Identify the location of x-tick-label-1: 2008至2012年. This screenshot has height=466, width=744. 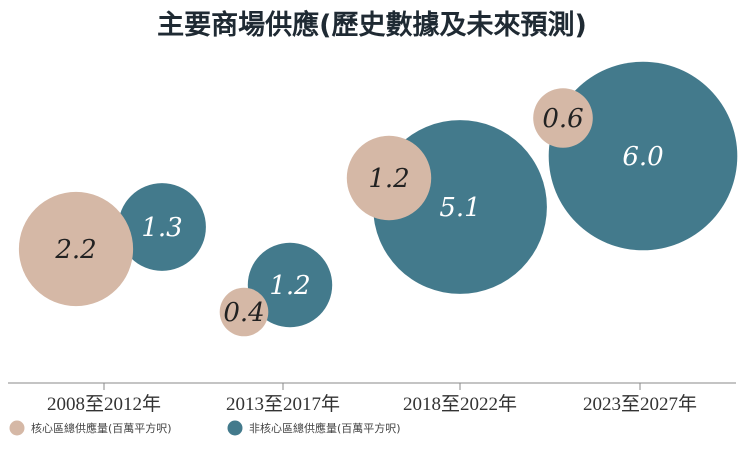
(104, 404).